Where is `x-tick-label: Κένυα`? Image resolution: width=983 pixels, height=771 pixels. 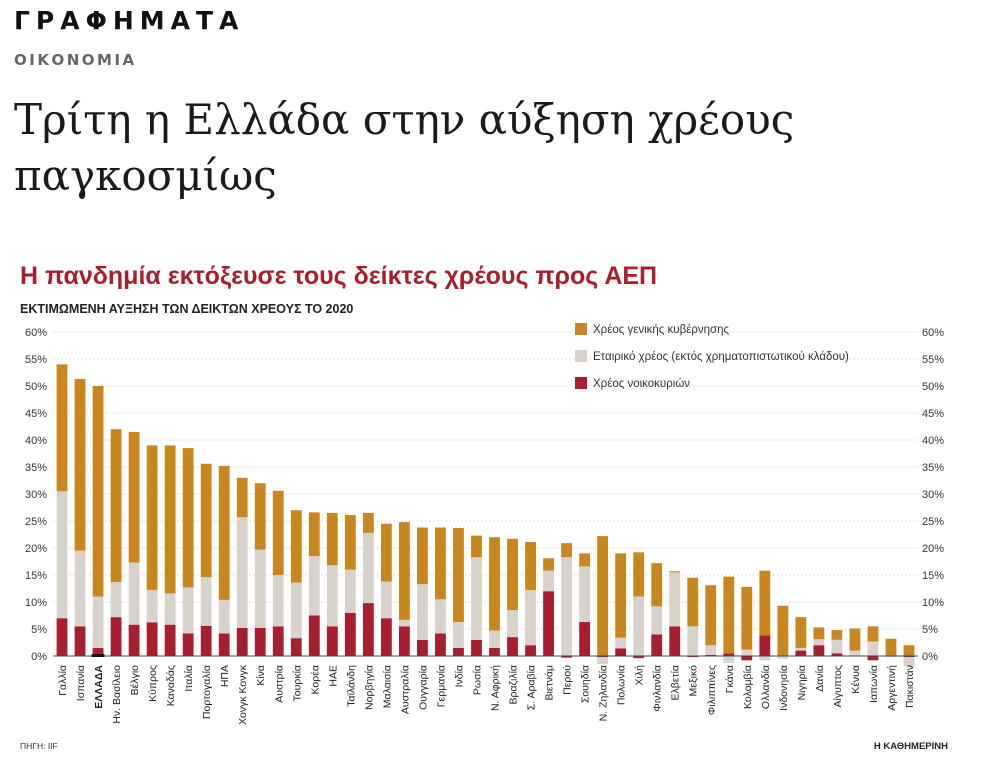 x-tick-label: Κένυα is located at coordinates (856, 679).